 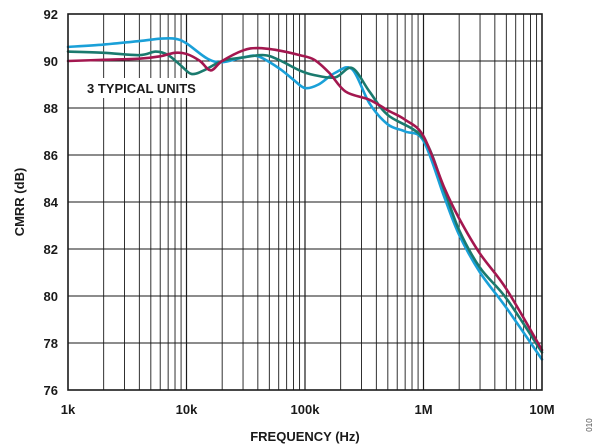 I want to click on y-tick-label: 88, so click(x=51, y=108).